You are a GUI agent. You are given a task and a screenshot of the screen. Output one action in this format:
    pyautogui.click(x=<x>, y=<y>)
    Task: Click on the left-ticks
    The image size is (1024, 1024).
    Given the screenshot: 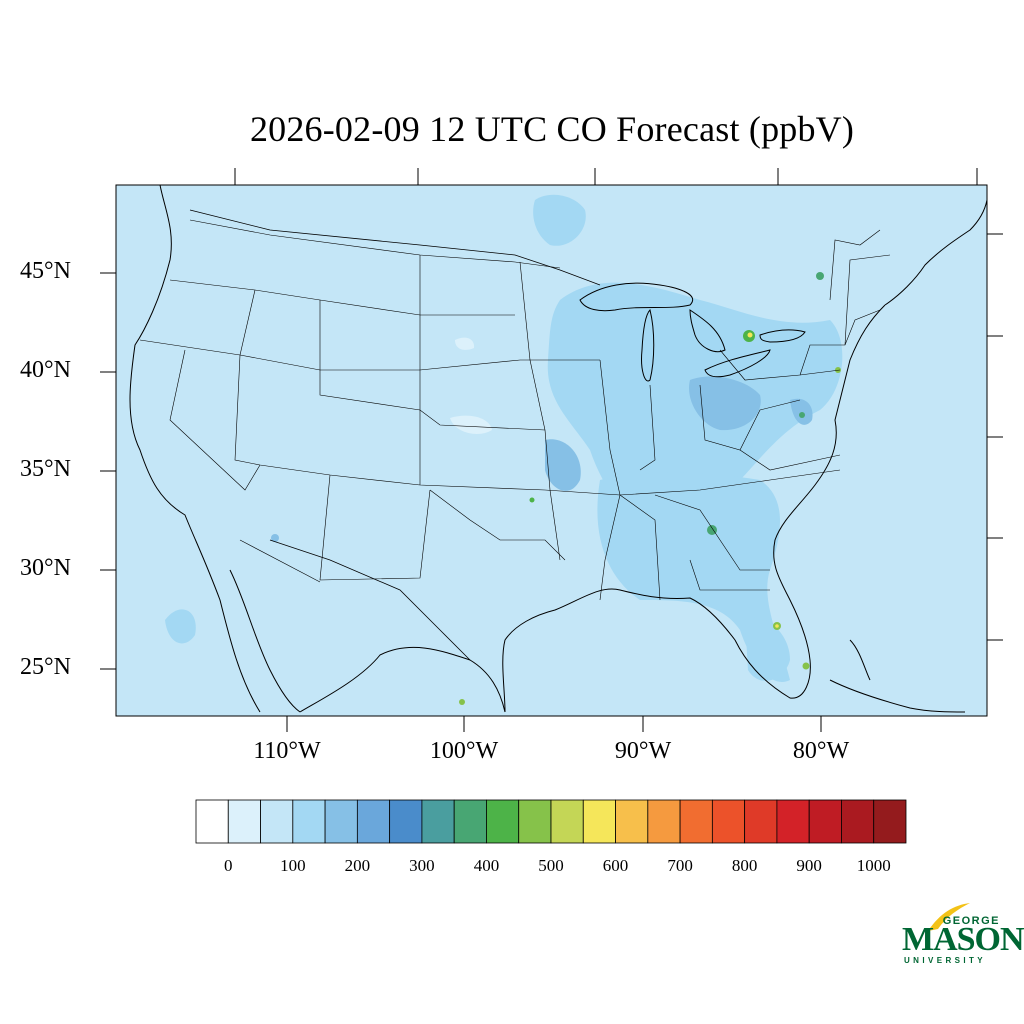 What is the action you would take?
    pyautogui.click(x=108, y=471)
    